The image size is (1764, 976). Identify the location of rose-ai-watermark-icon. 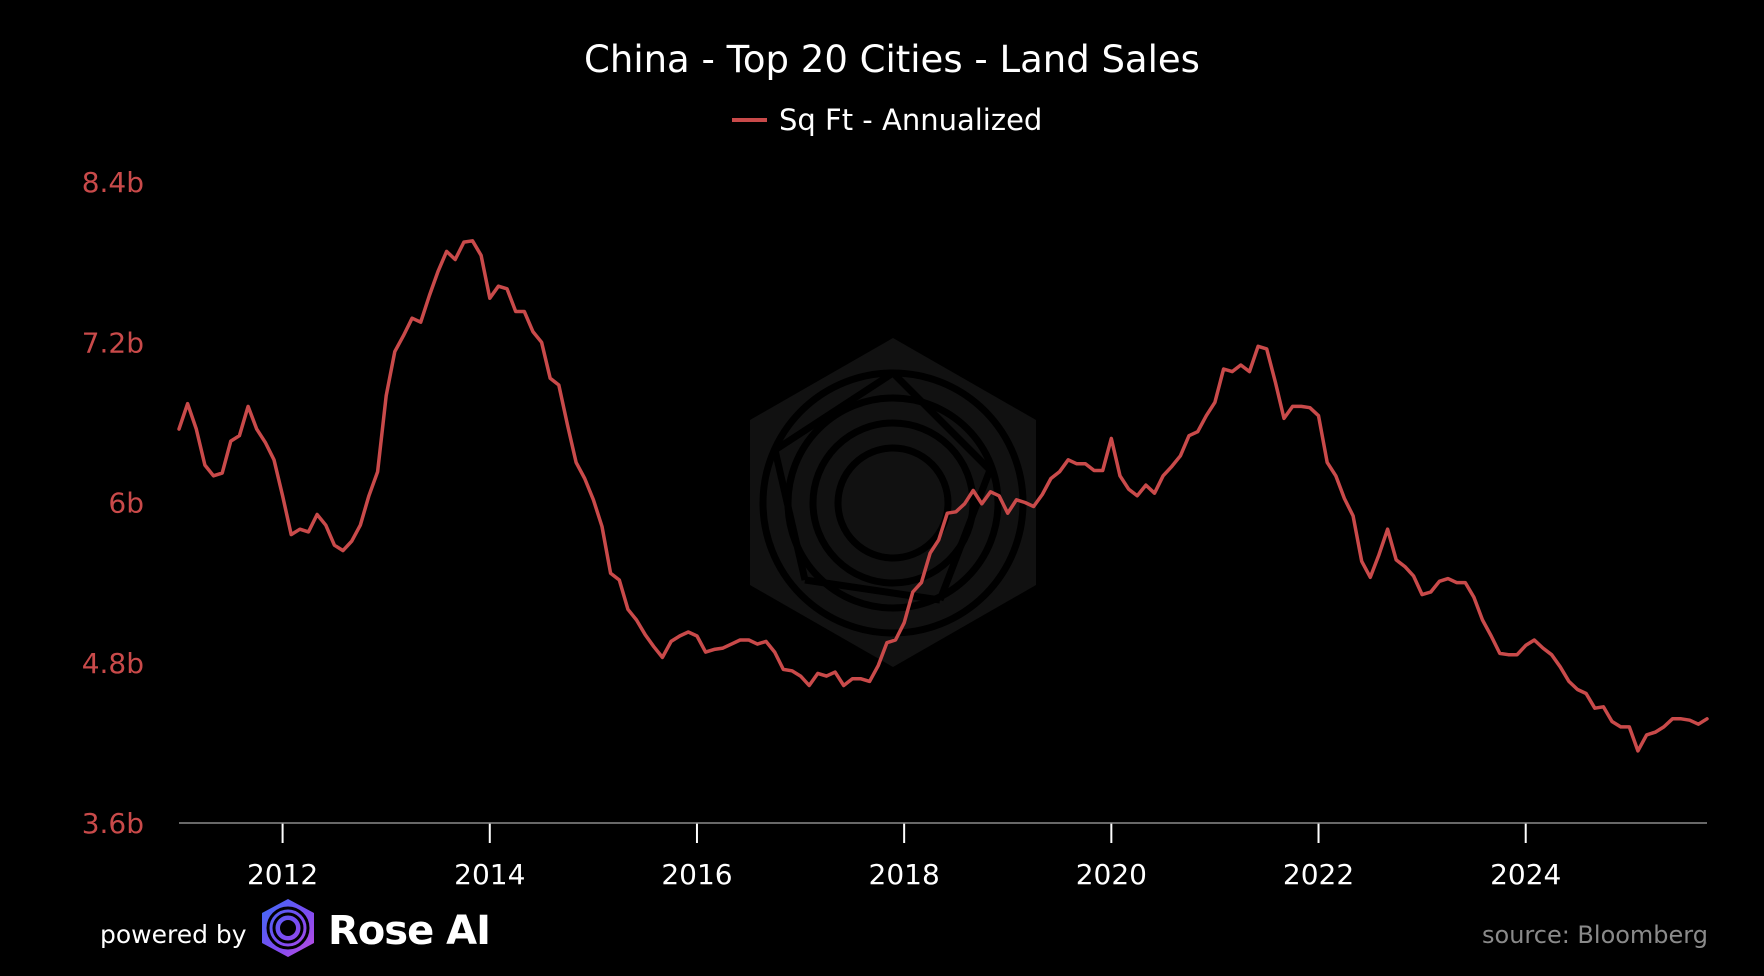
(893, 502).